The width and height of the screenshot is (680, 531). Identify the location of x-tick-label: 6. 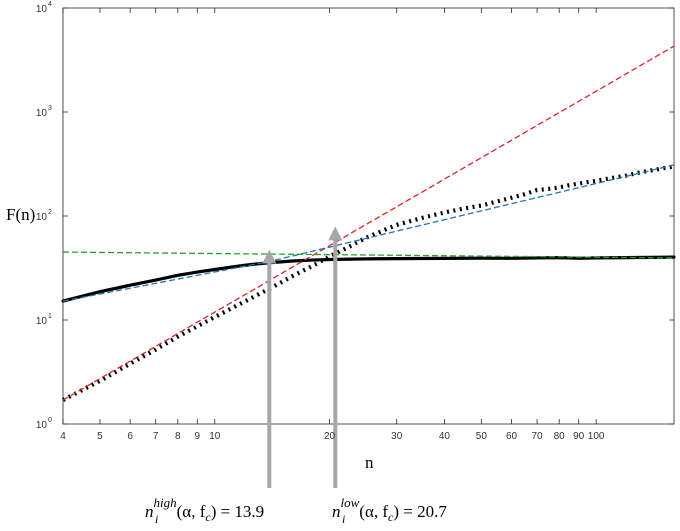
(130, 436).